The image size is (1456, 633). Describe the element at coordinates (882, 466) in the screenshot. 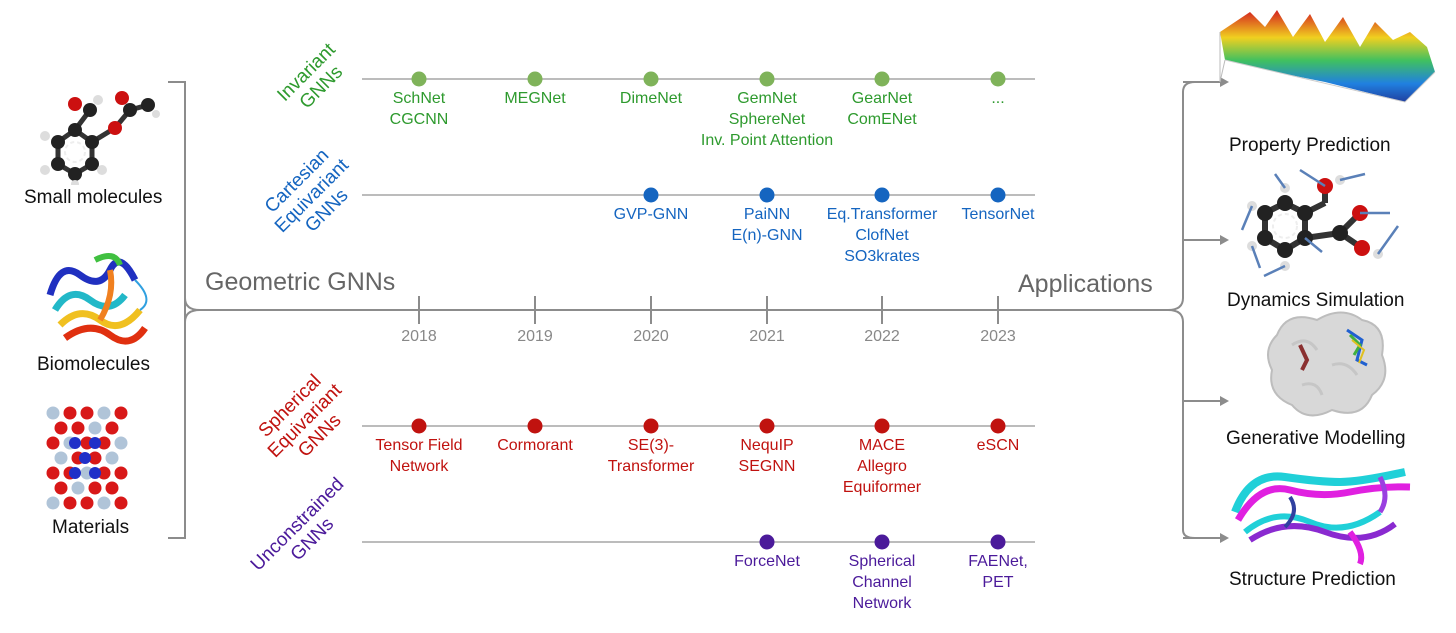

I see `model-label-spherical-2022: MACE Allegro Equiformer` at that location.